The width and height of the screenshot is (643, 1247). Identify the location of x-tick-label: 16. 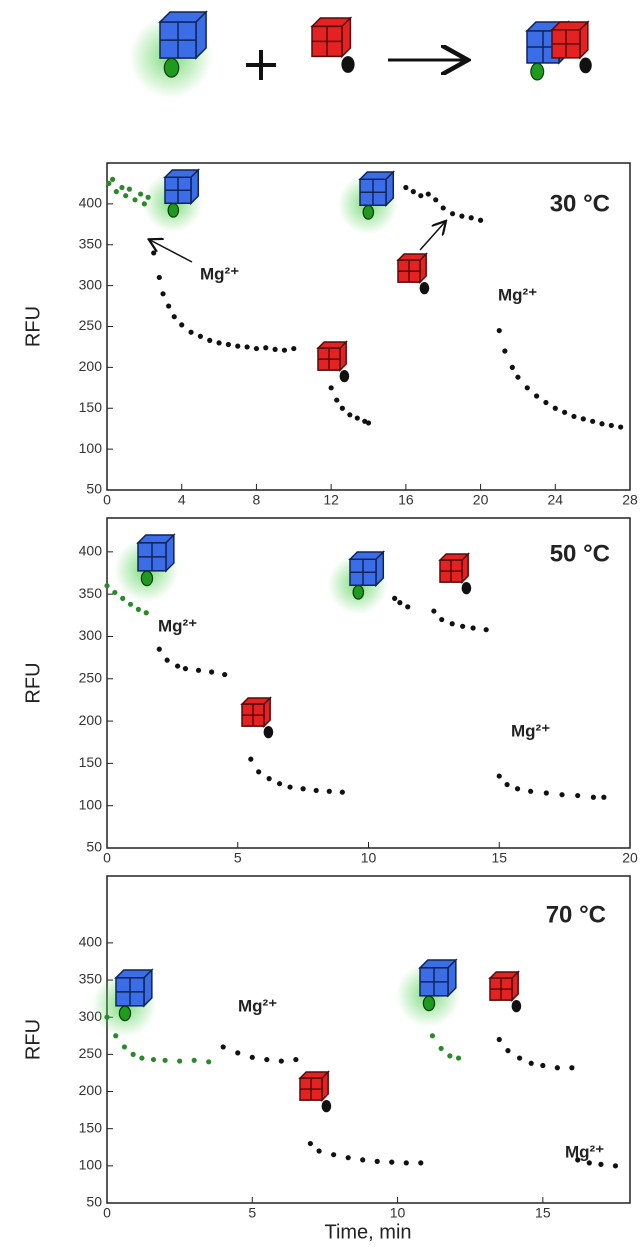
(406, 500).